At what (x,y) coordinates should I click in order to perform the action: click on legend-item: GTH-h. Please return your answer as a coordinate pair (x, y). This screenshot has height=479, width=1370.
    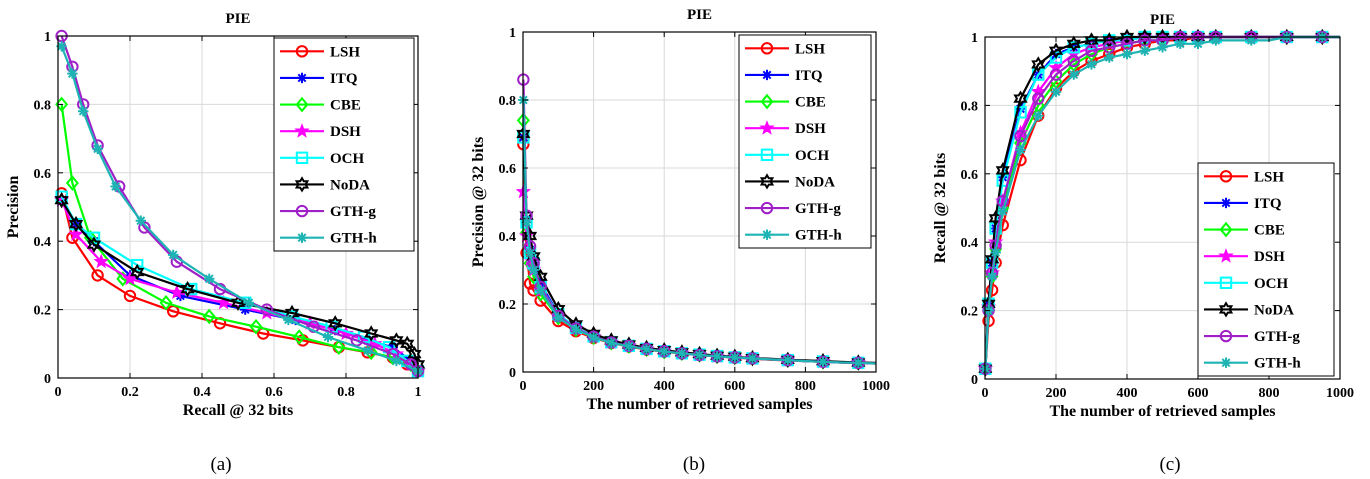
    Looking at the image, I should click on (1252, 364).